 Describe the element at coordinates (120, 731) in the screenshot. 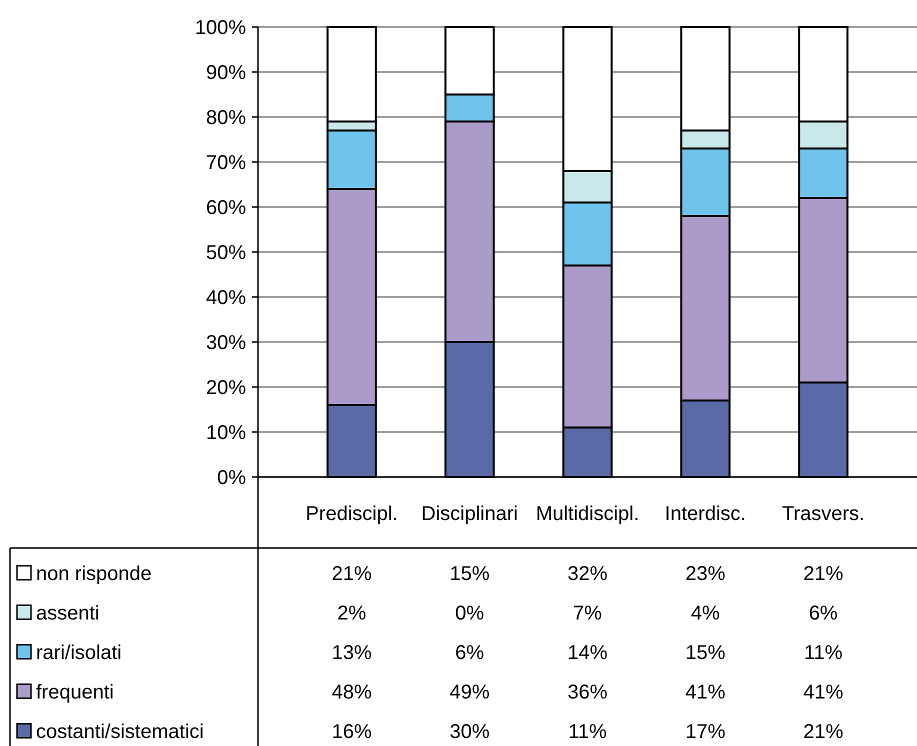

I see `legend-label: costanti/sistematici` at that location.